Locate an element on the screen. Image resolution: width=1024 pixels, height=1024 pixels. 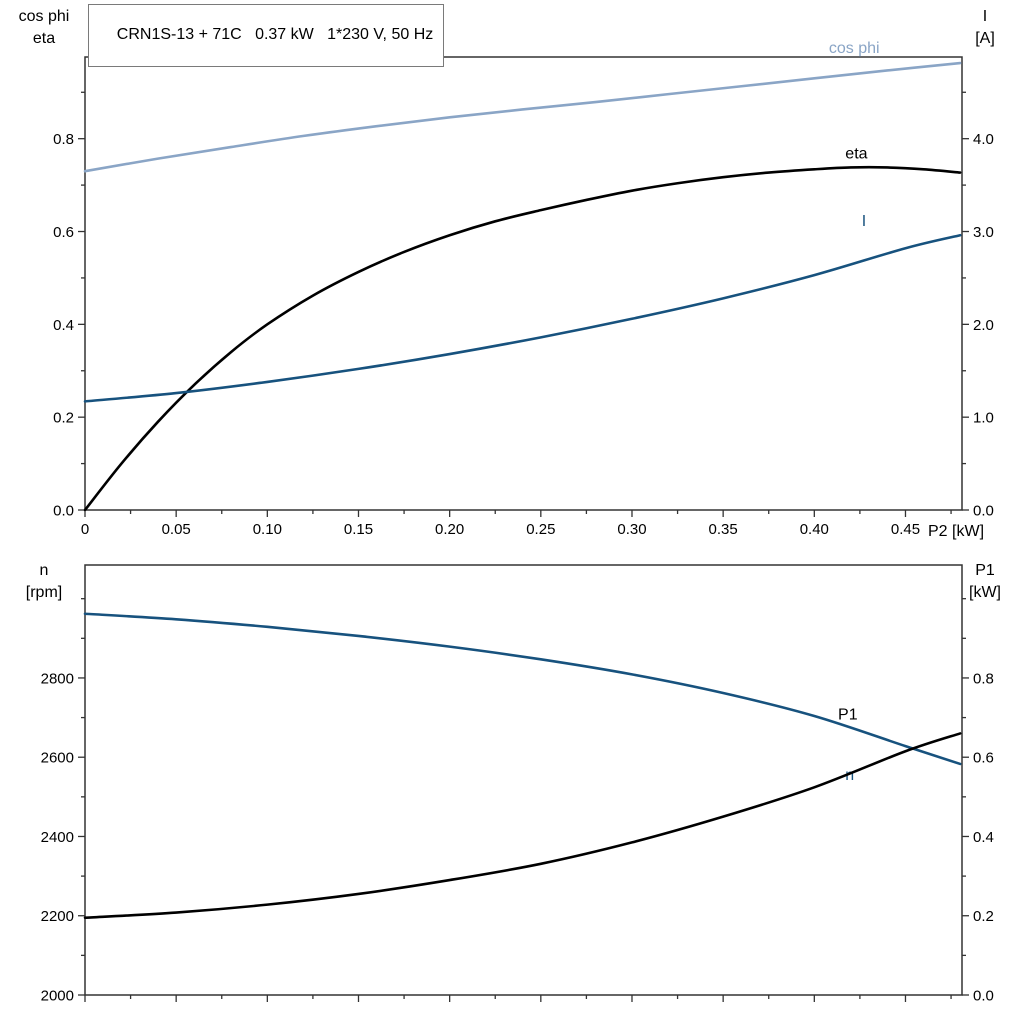
axis-label-current: I is located at coordinates (985, 16).